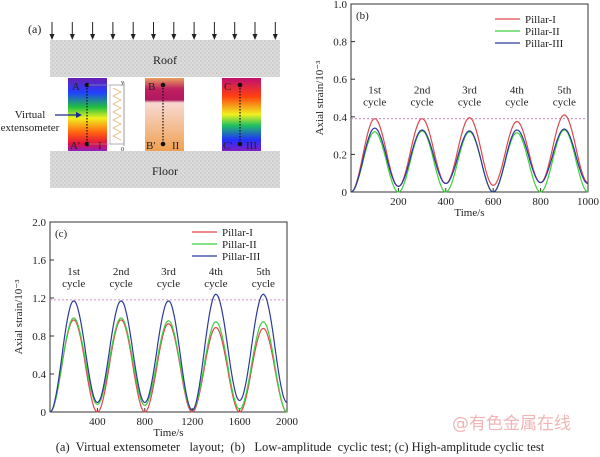 This screenshot has height=457, width=600. What do you see at coordinates (75, 146) in the screenshot?
I see `point-a-prime: A'` at bounding box center [75, 146].